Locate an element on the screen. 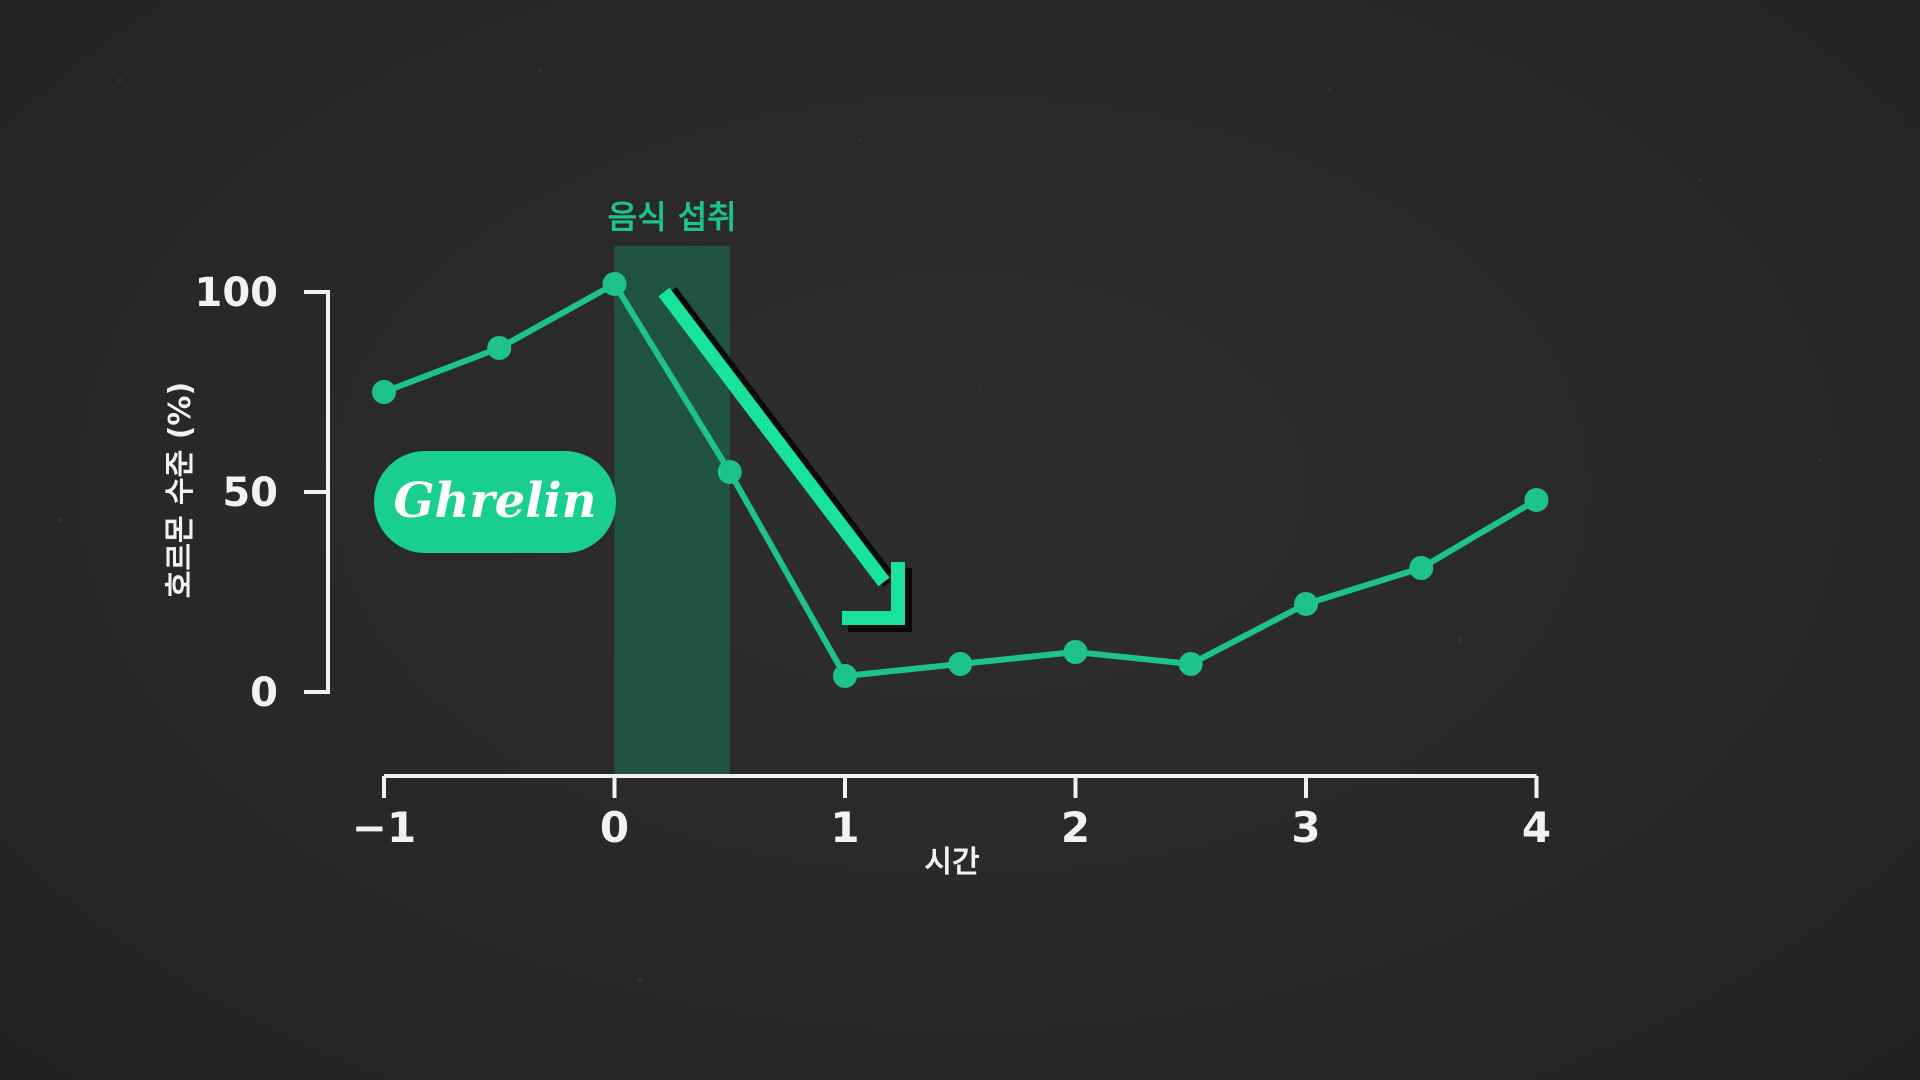  y-axis-label: 호르몬 수준 (%) is located at coordinates (180, 490).